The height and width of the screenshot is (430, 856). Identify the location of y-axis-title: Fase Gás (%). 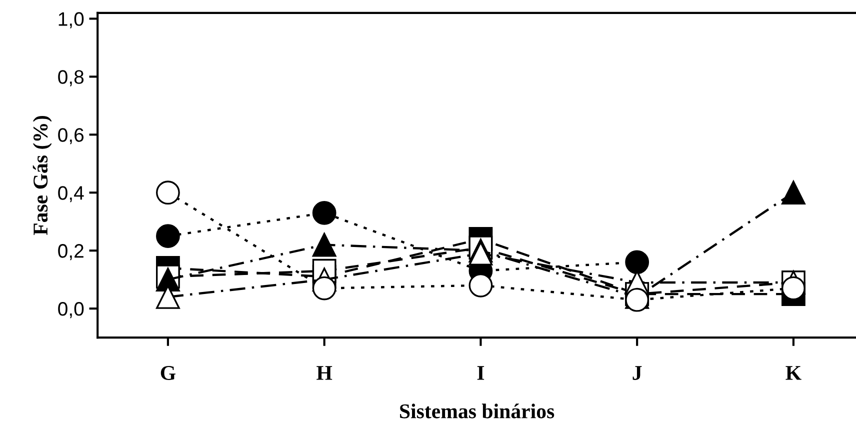
(42, 176).